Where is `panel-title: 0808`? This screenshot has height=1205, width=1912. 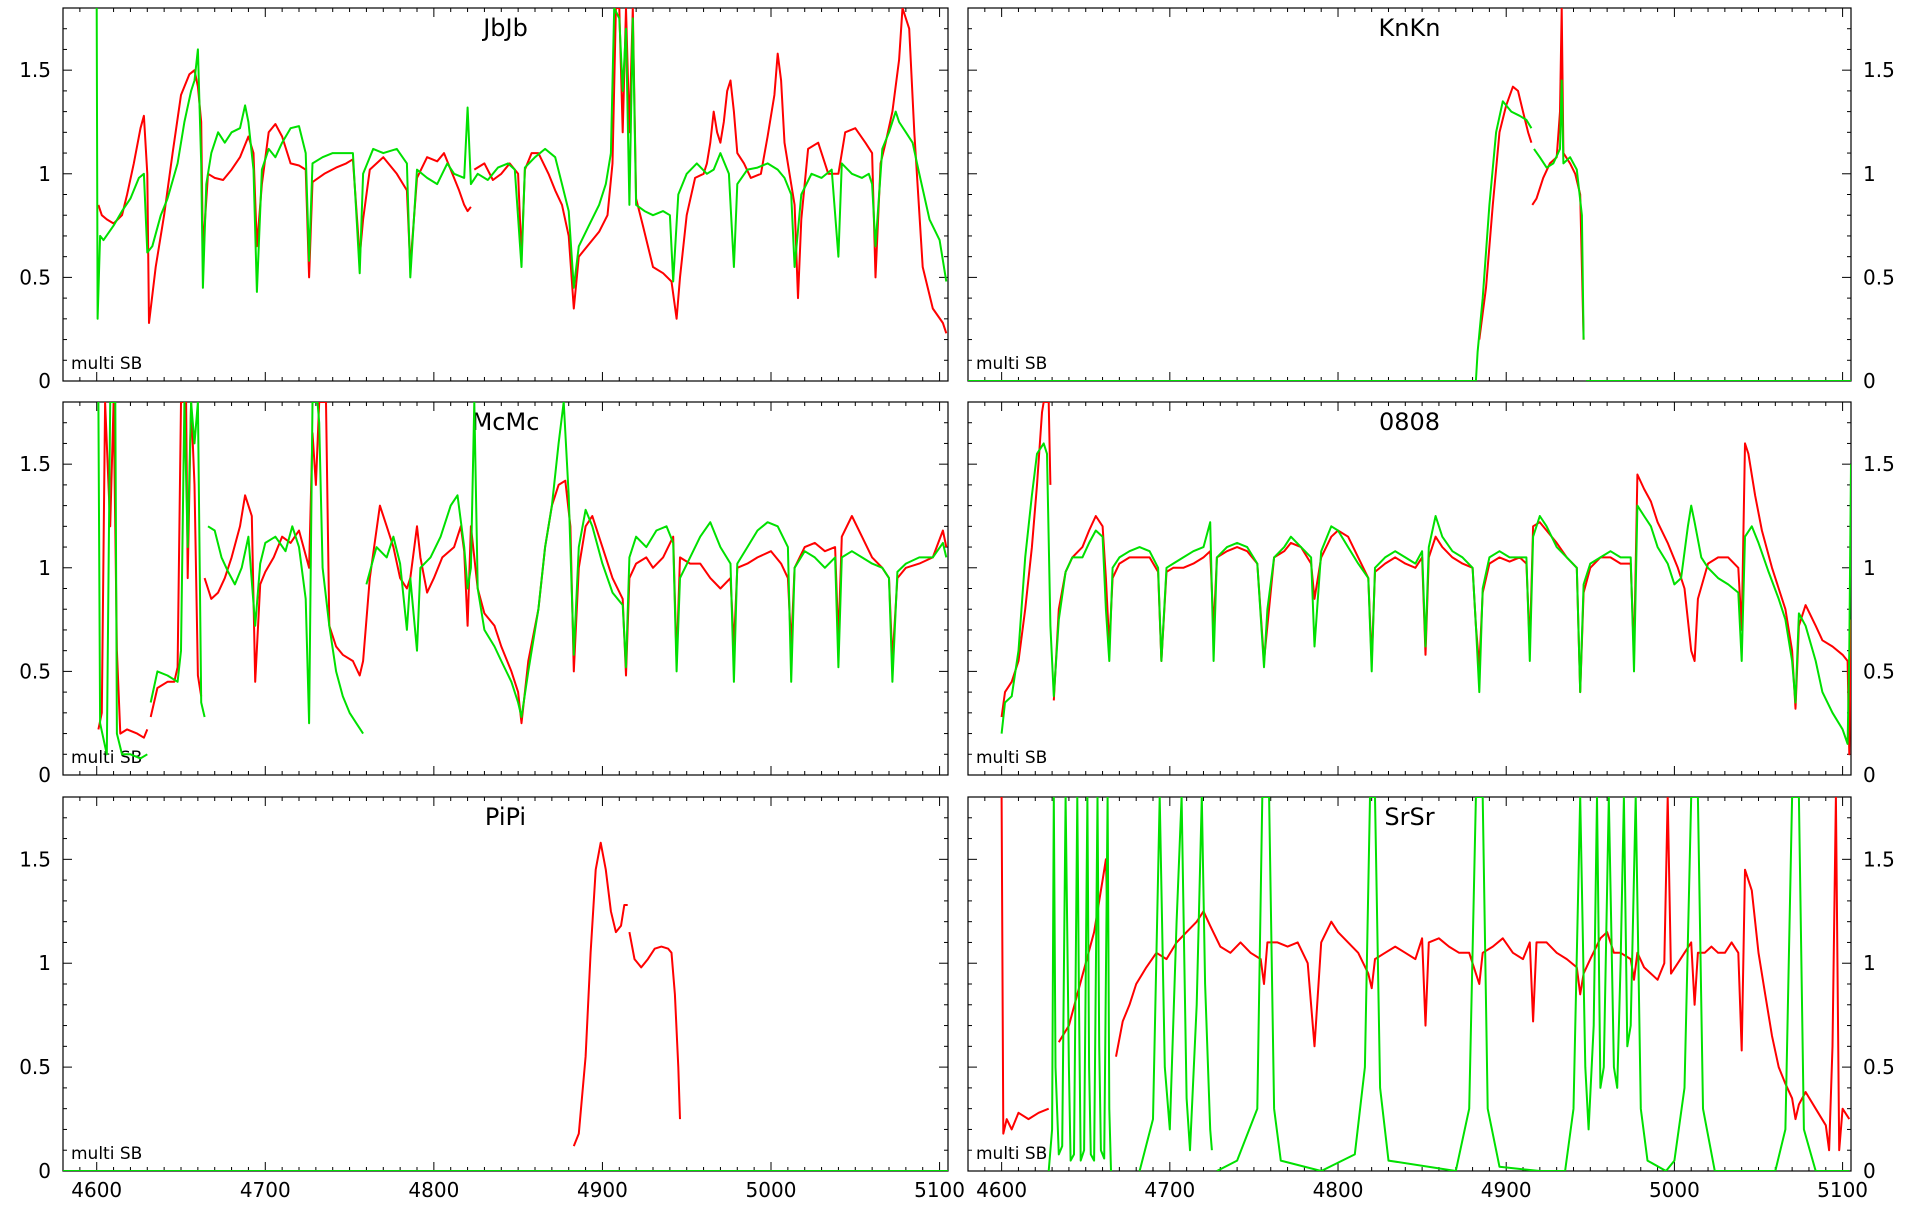
panel-title: 0808 is located at coordinates (1409, 422).